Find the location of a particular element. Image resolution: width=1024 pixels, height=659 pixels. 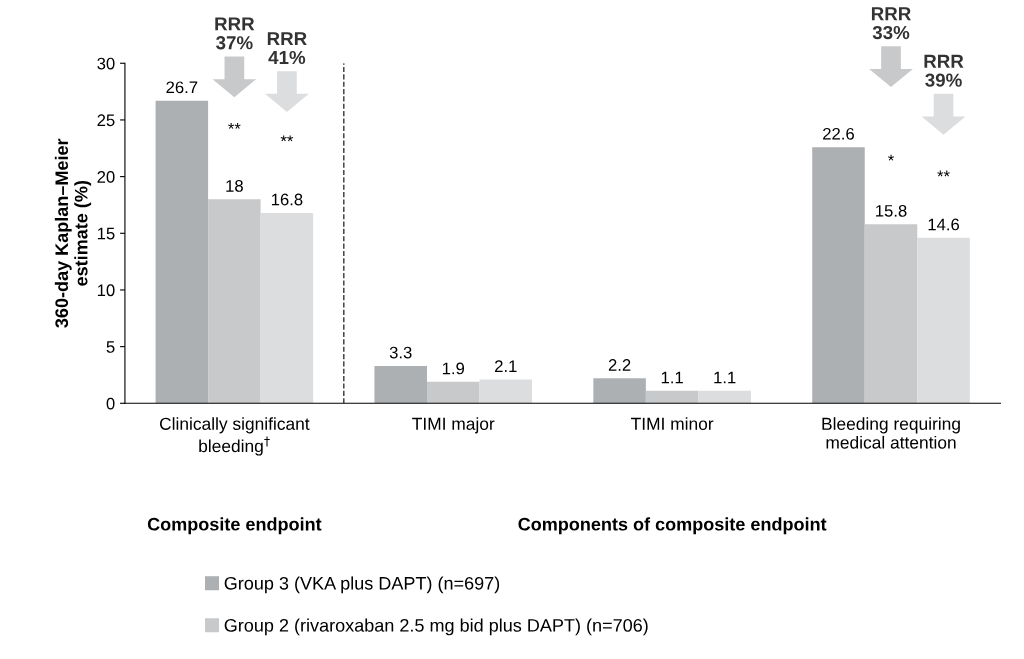

x-tick-label: Clinically significant bleeding$^{†}$ is located at coordinates (234, 436).